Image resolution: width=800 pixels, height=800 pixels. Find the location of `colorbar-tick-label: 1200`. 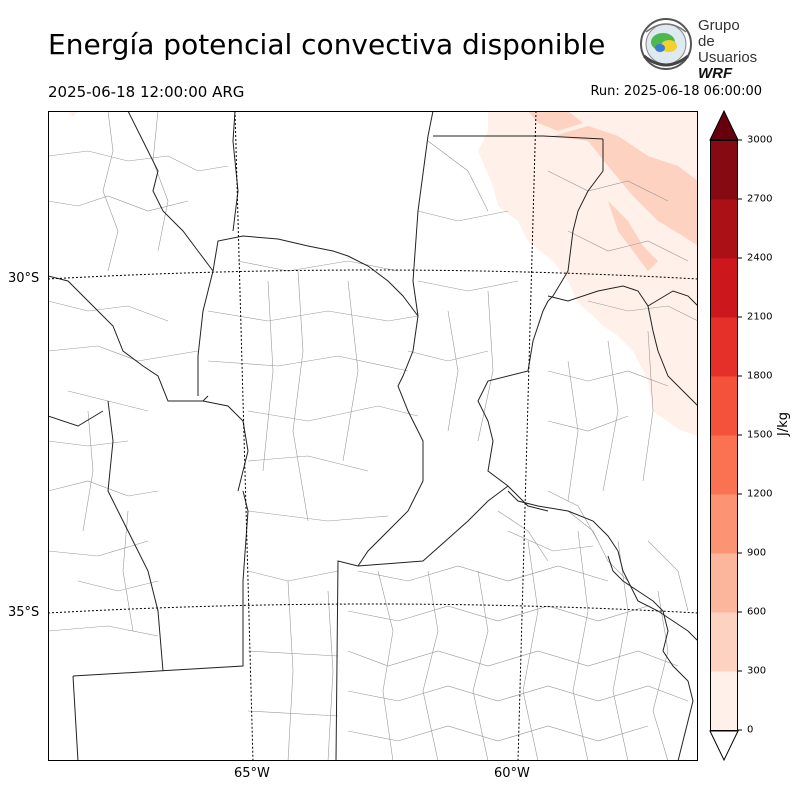

colorbar-tick-label: 1200 is located at coordinates (760, 494).